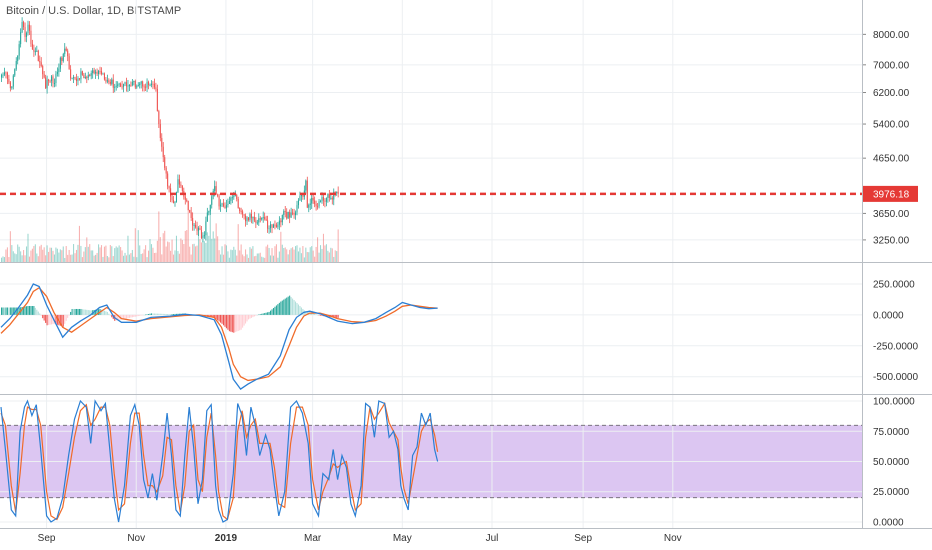 This screenshot has width=932, height=550. I want to click on macd-signal-line, so click(219, 334).